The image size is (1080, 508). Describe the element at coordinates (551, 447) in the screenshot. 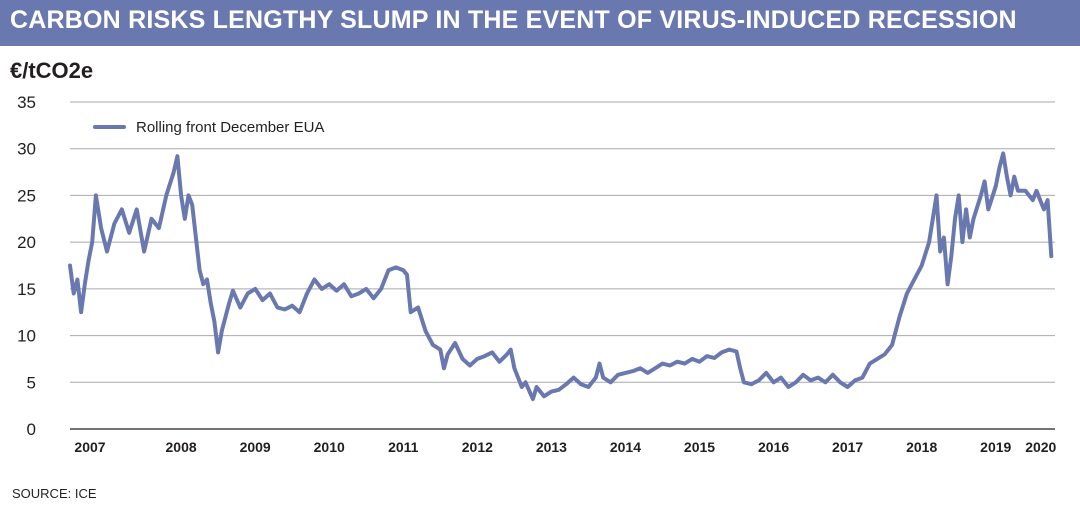

I see `x-tick-label: 2013` at that location.